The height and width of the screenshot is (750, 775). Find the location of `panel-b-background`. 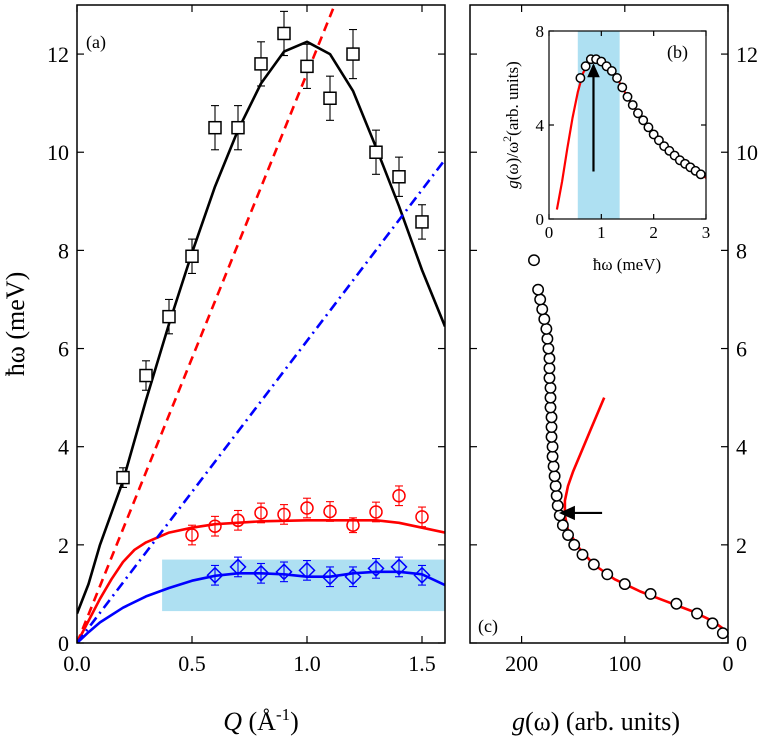

panel-b-background is located at coordinates (627, 125).